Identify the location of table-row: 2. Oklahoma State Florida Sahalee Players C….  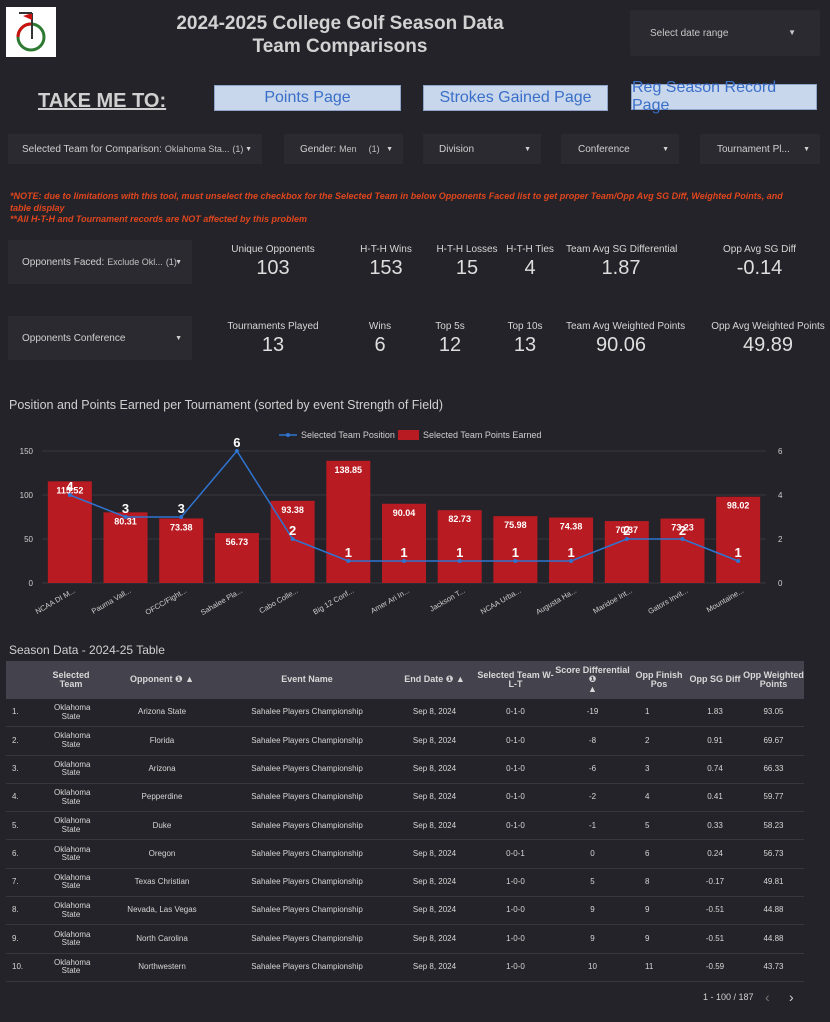
(405, 741).